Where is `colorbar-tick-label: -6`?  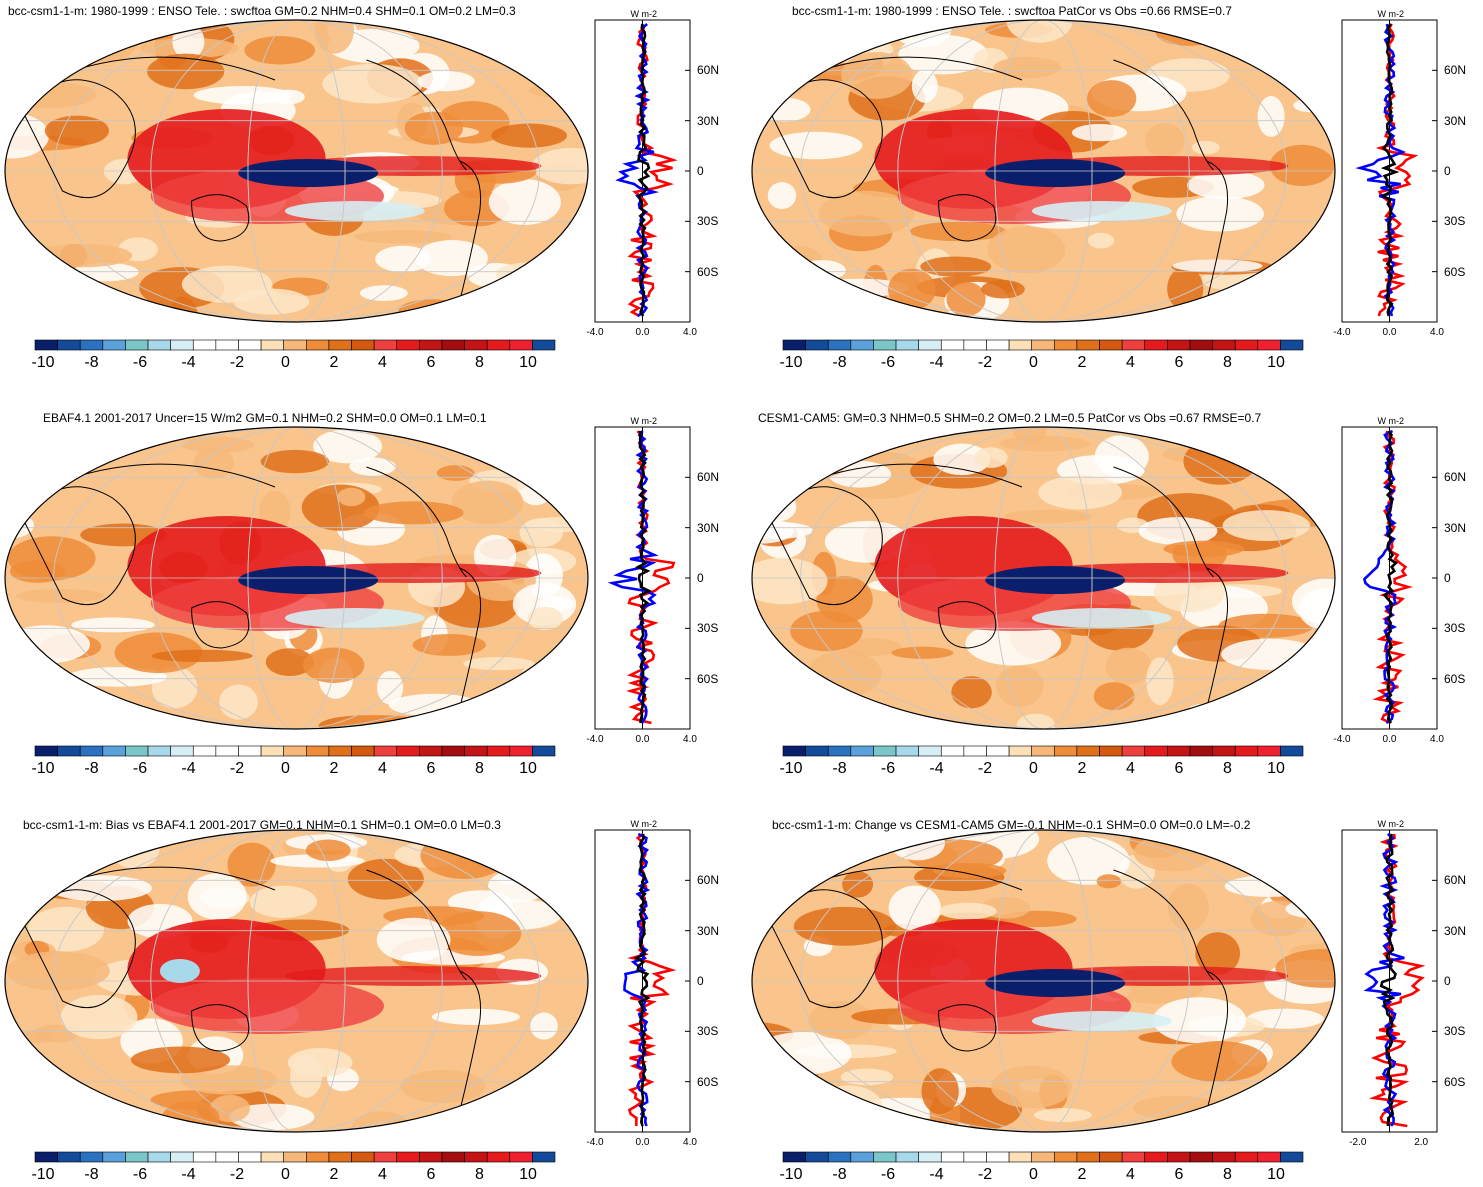
colorbar-tick-label: -6 is located at coordinates (140, 768).